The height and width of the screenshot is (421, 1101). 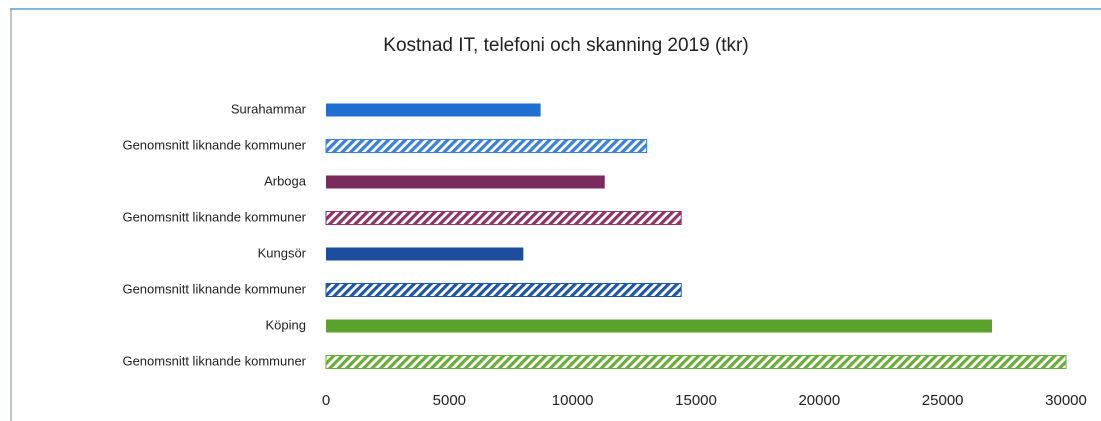 What do you see at coordinates (286, 324) in the screenshot?
I see `y-tick-label: Köping` at bounding box center [286, 324].